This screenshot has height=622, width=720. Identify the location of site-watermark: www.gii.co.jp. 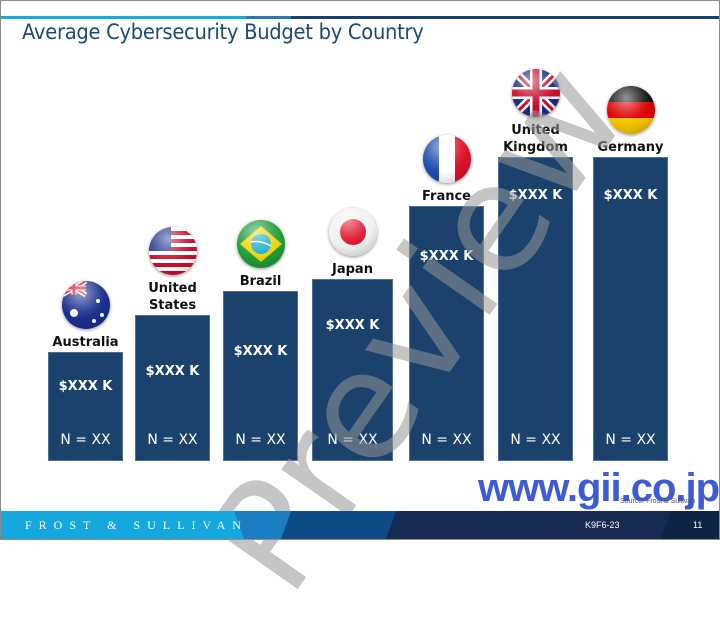
(599, 488).